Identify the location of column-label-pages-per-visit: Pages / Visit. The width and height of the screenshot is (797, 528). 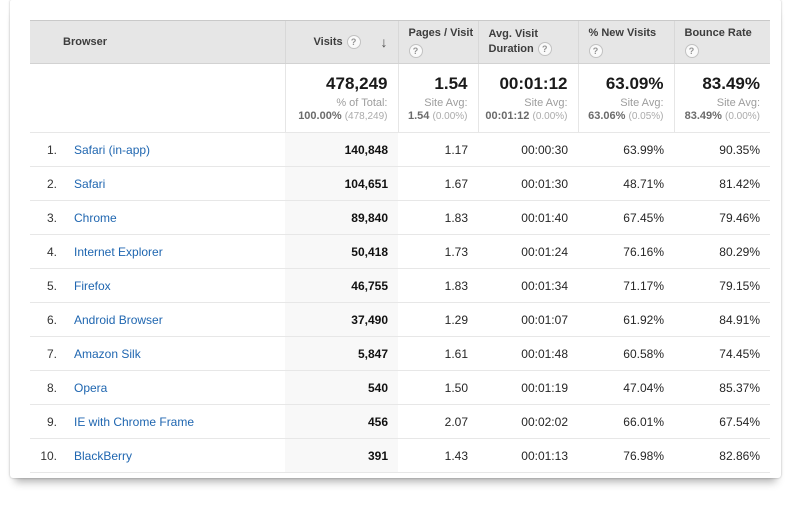
(441, 32).